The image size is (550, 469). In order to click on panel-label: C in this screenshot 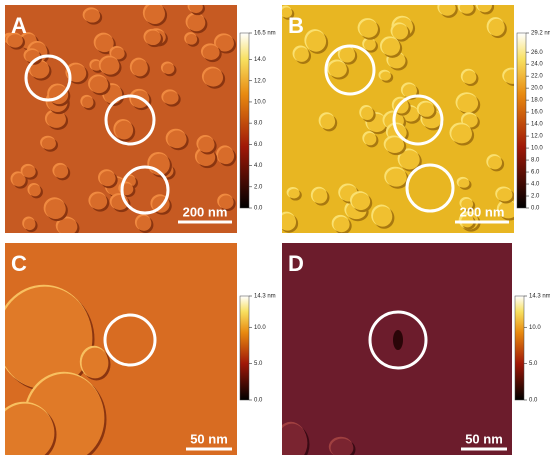, I will do `click(19, 263)`.